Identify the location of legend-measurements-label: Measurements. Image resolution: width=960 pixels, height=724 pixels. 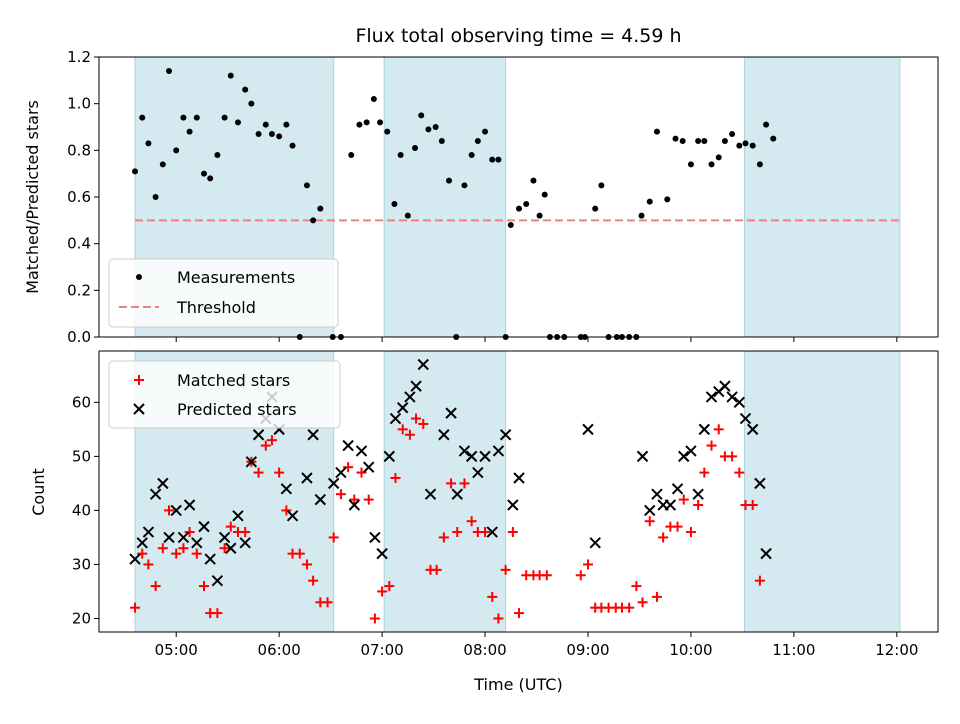
(236, 277).